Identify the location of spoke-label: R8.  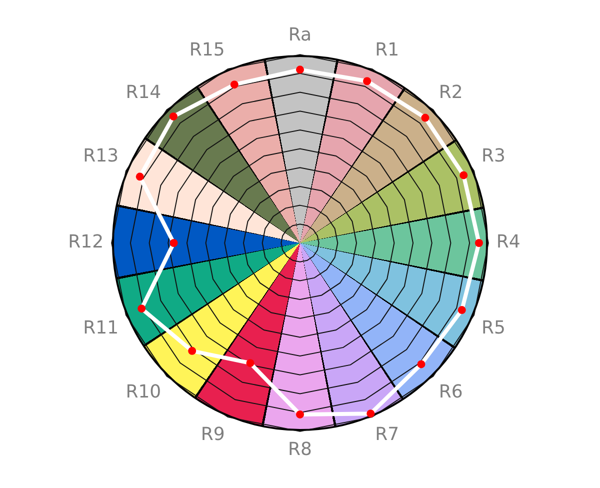
(300, 449).